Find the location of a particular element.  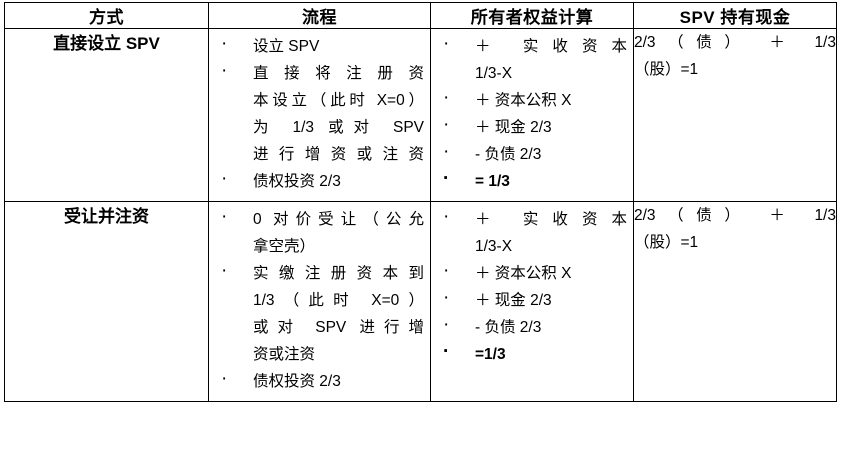

list-item: 设立 SPV is located at coordinates (316, 45).